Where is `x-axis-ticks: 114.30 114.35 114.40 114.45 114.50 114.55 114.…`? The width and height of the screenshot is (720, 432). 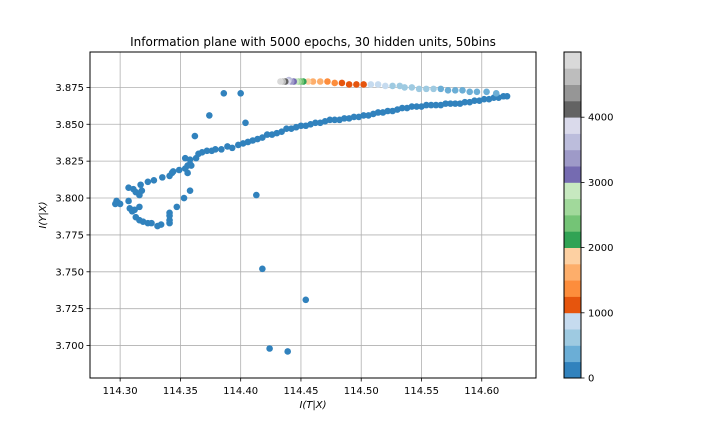 x-axis-ticks: 114.30 114.35 114.40 114.45 114.50 114.55 114.… is located at coordinates (301, 387).